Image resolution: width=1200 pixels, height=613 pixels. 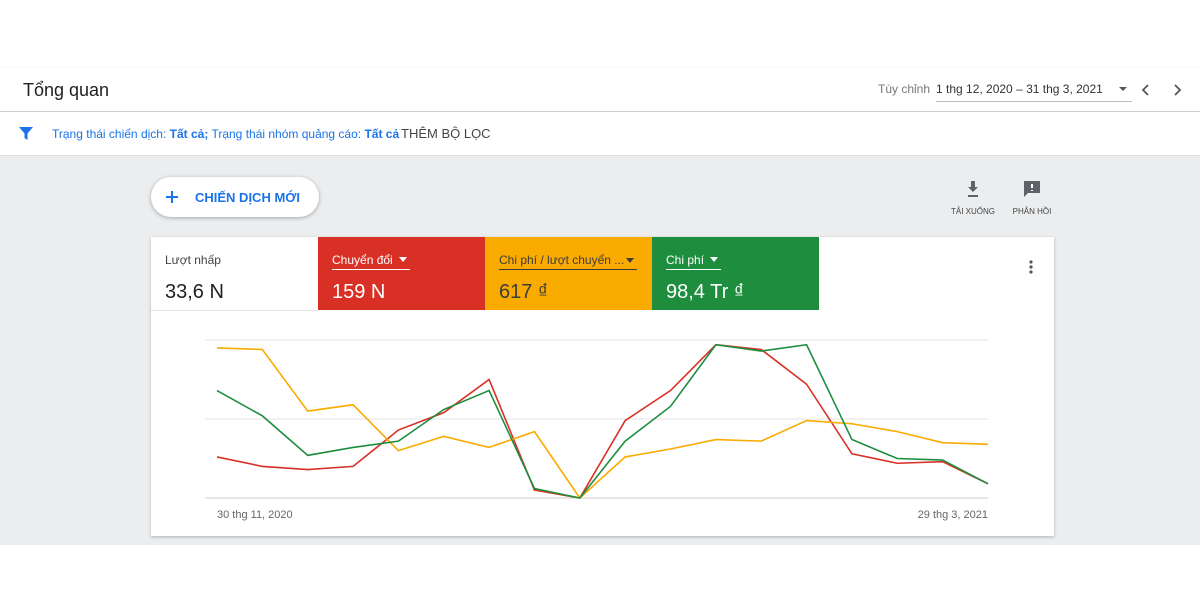 I want to click on filter-icon, so click(x=26, y=133).